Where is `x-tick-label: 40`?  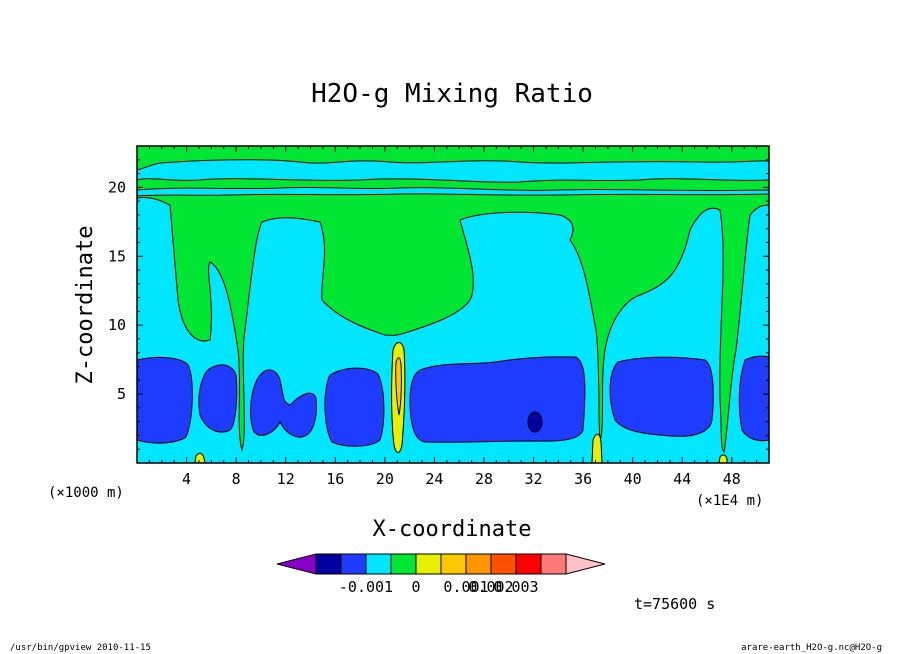
x-tick-label: 40 is located at coordinates (633, 479).